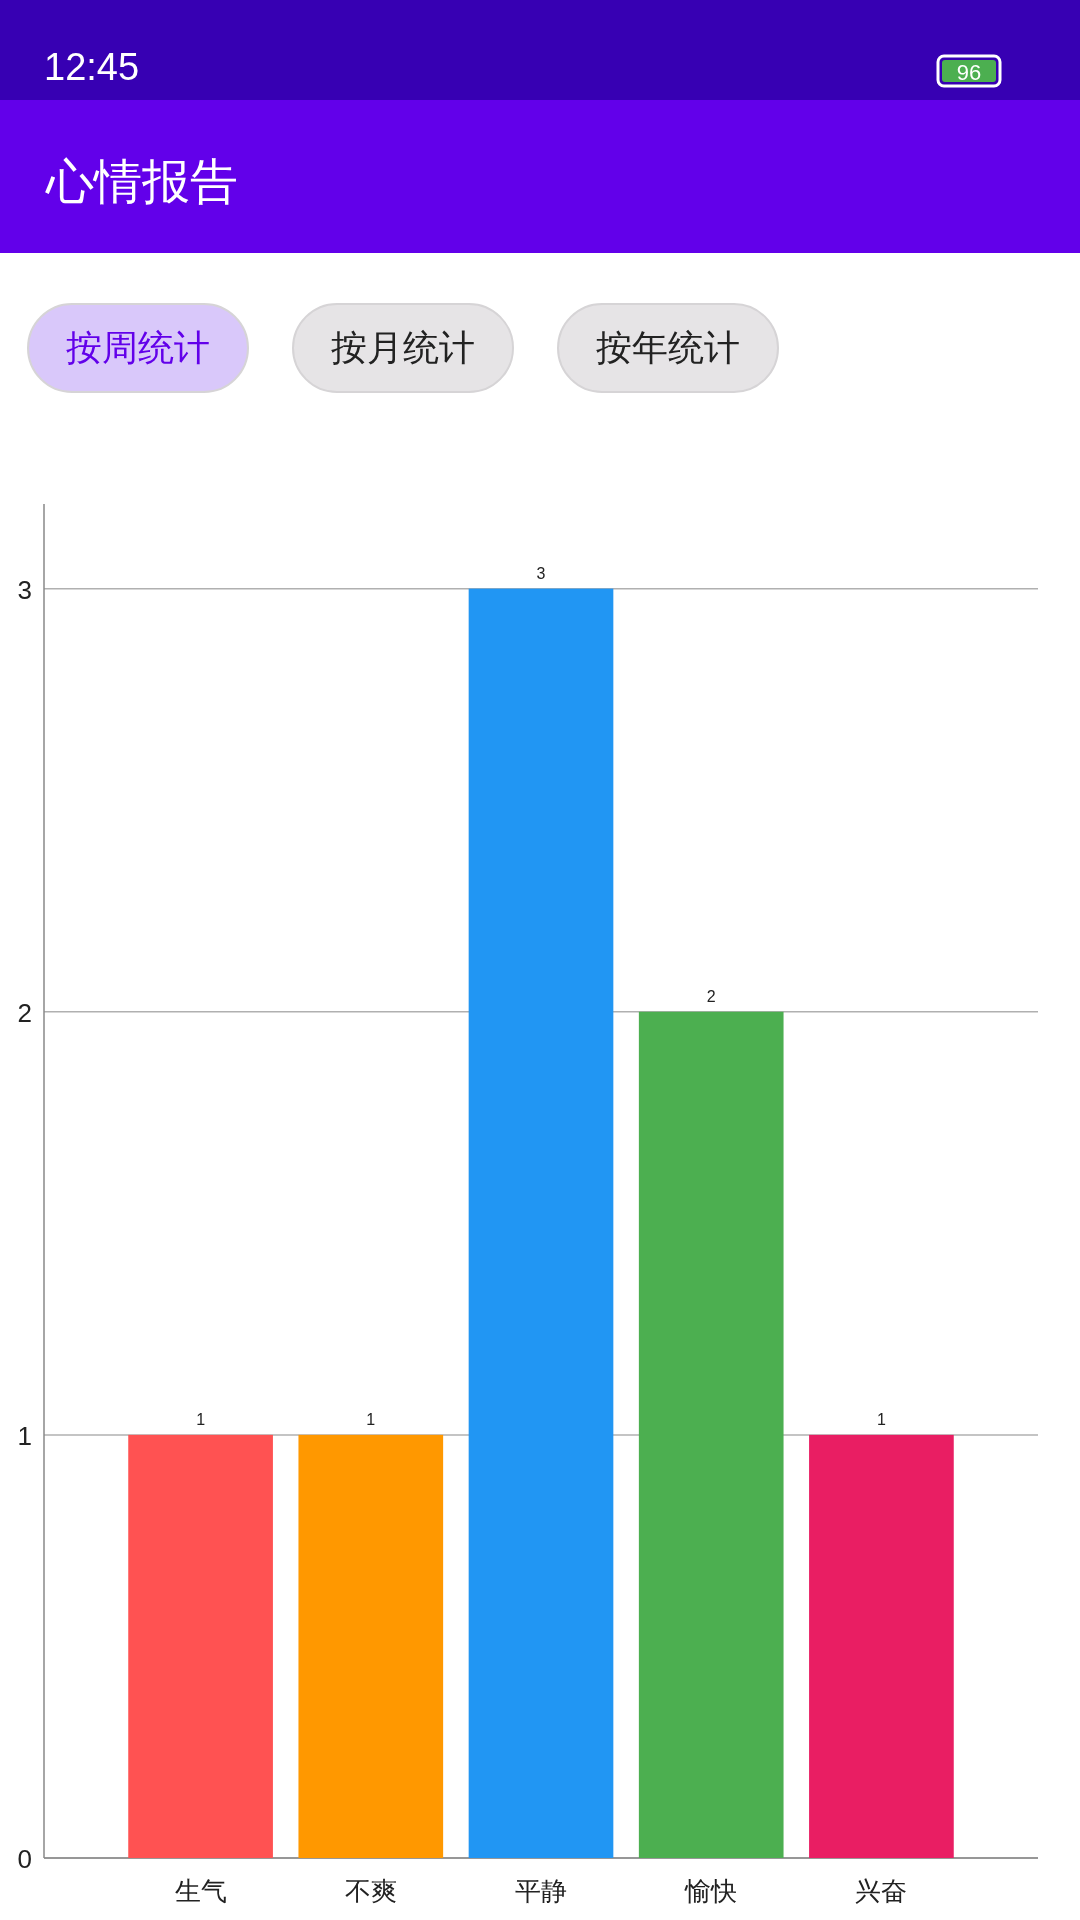 This screenshot has height=1920, width=1080. Describe the element at coordinates (24, 589) in the screenshot. I see `y-tick-label: 3` at that location.